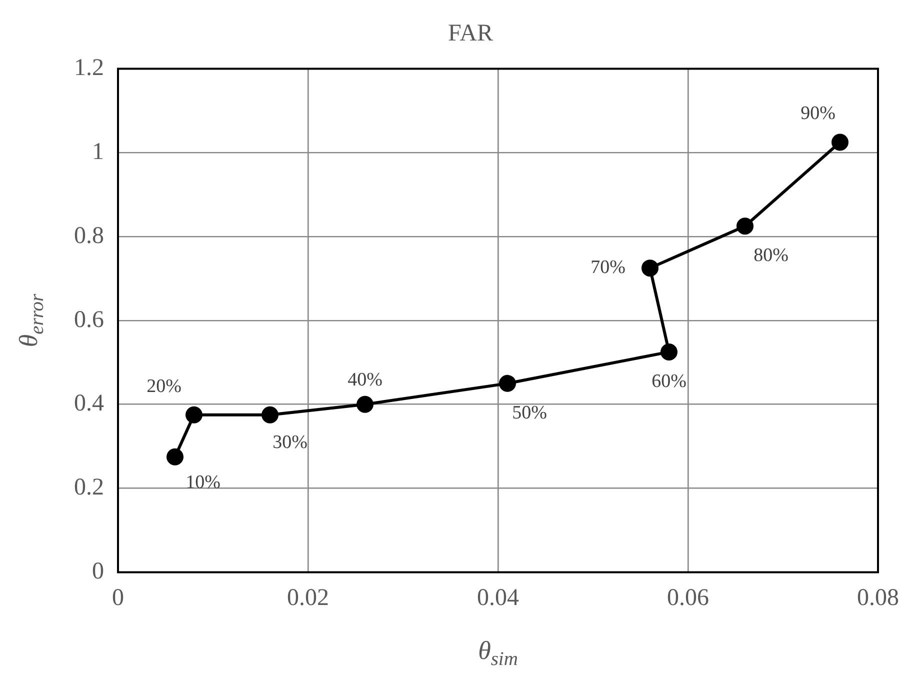  What do you see at coordinates (164, 386) in the screenshot?
I see `annotation: 20%` at bounding box center [164, 386].